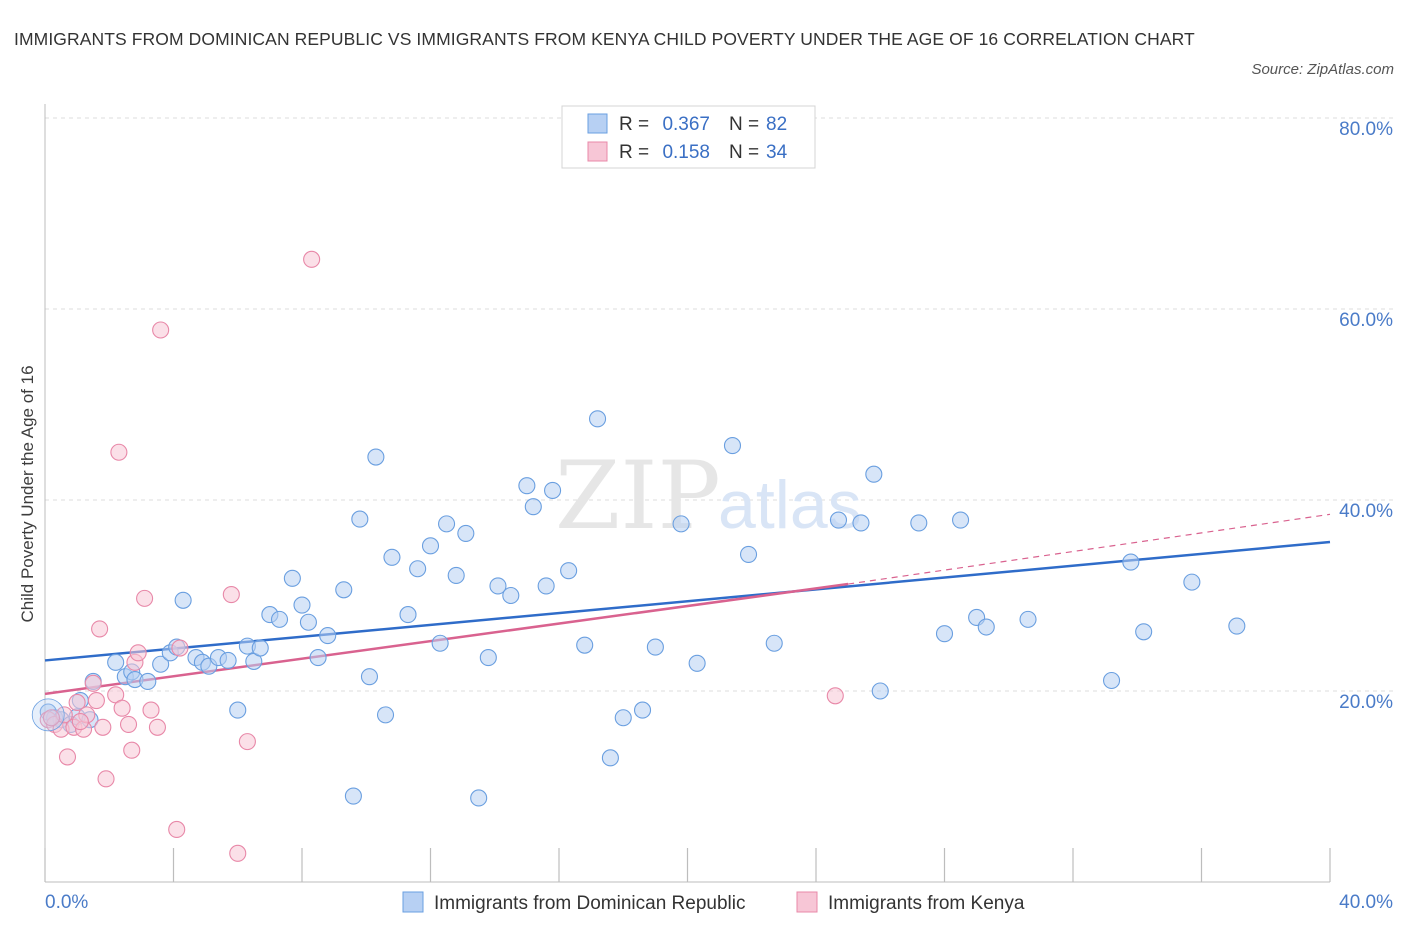  Describe the element at coordinates (807, 902) in the screenshot. I see `series-legend-swatch` at that location.